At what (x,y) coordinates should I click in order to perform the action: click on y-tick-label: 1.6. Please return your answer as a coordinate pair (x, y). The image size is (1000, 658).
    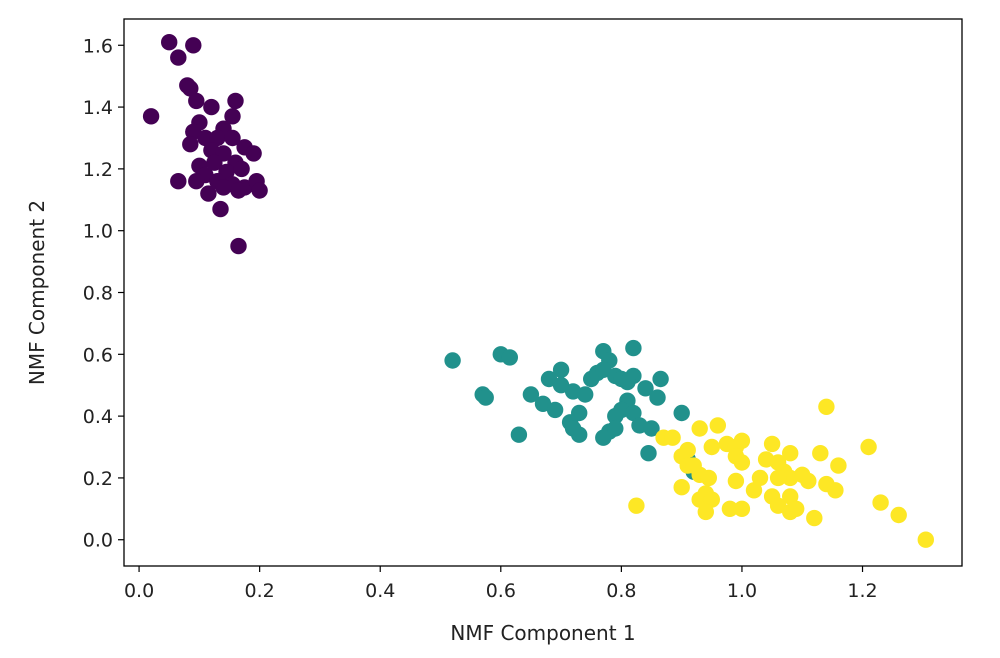
    Looking at the image, I should click on (98, 46).